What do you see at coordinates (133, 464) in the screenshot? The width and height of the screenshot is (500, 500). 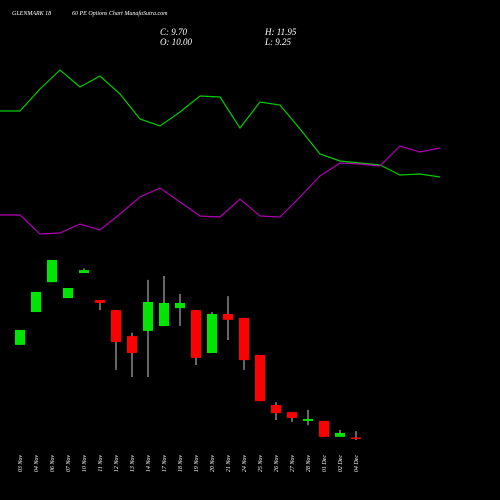 I see `x-tick-label: 13 Nov` at bounding box center [133, 464].